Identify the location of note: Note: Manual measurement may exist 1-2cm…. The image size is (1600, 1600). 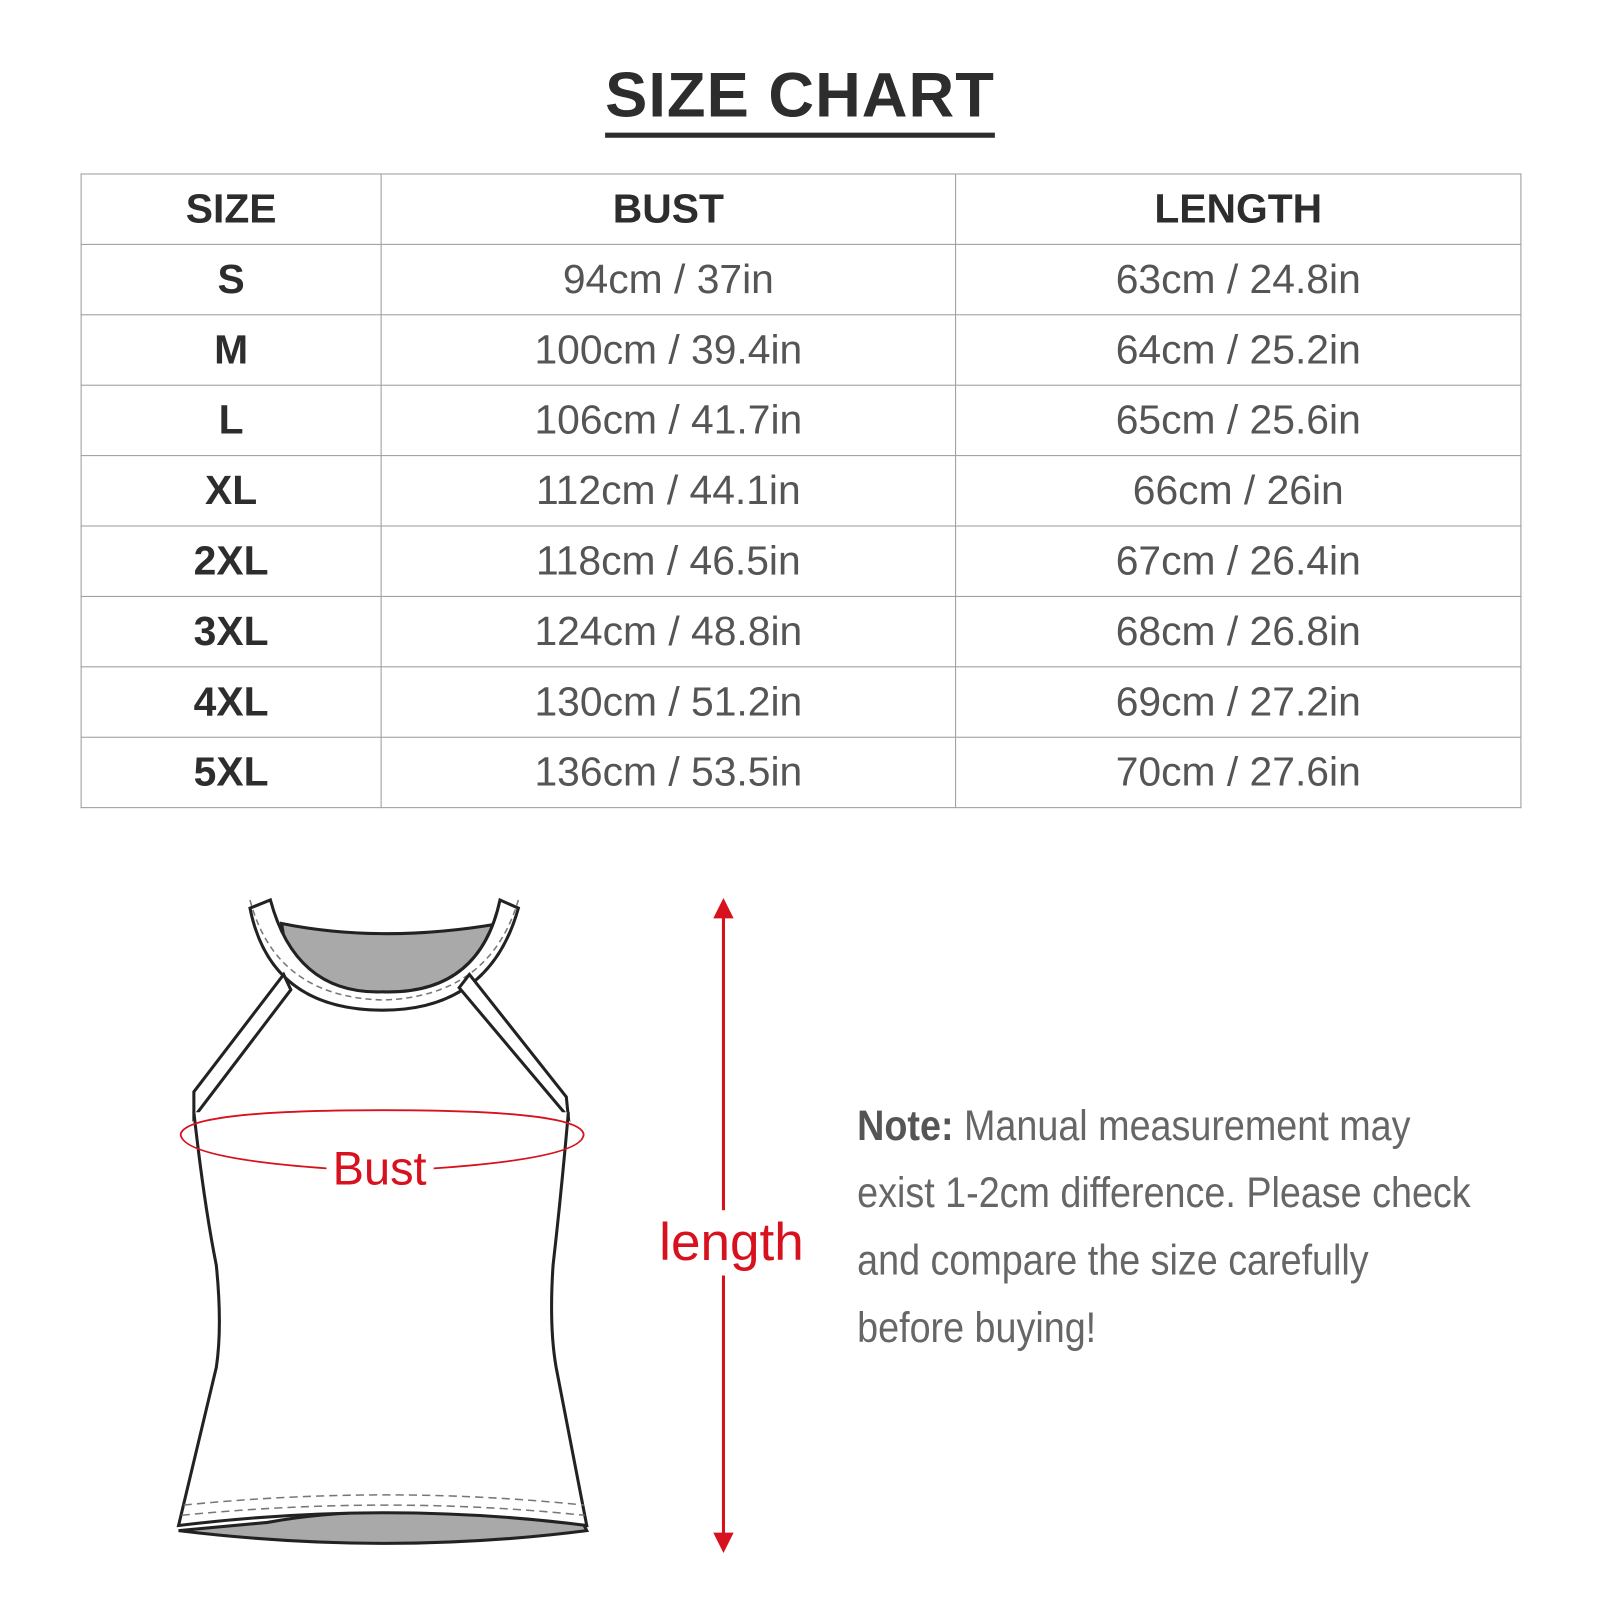
(1171, 1226).